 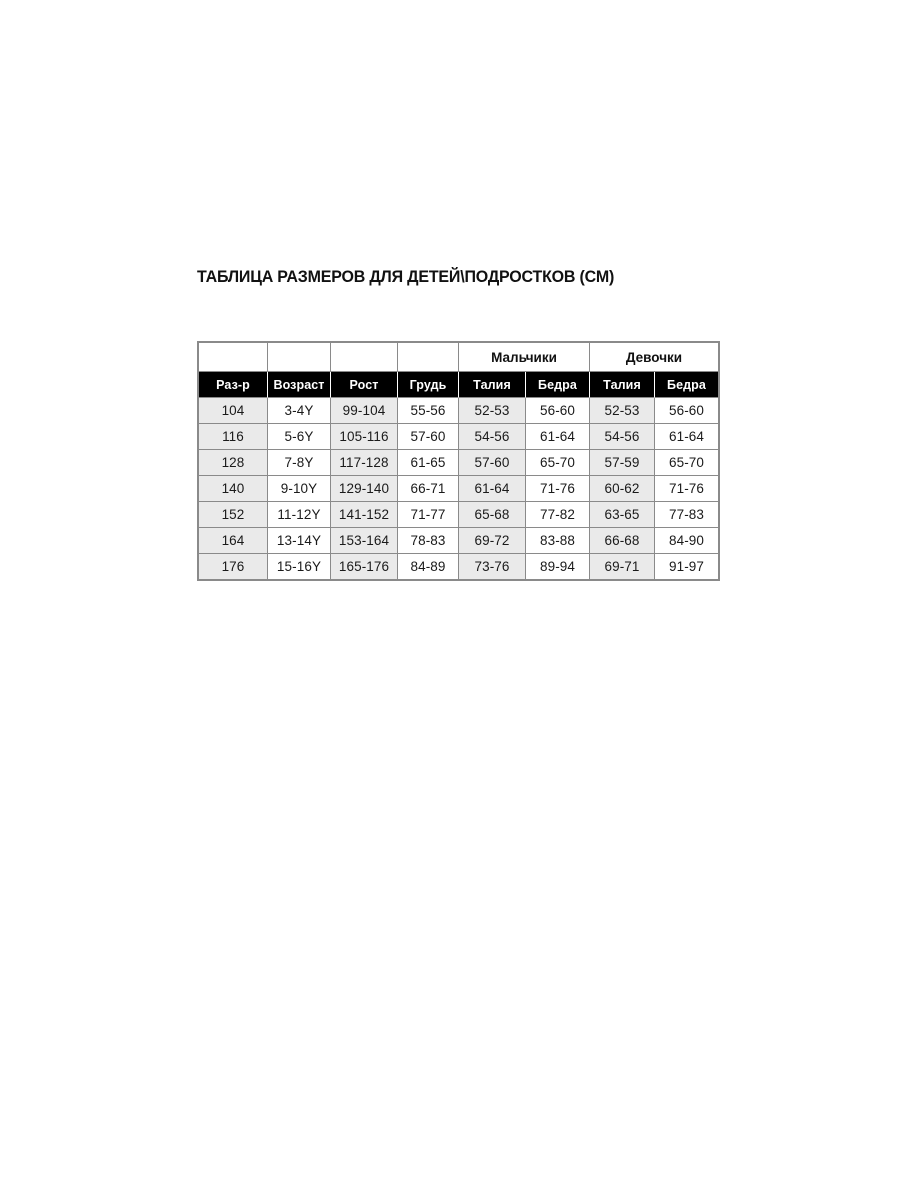 I want to click on table-cell-r3-c2: 7-8Y, so click(x=299, y=463).